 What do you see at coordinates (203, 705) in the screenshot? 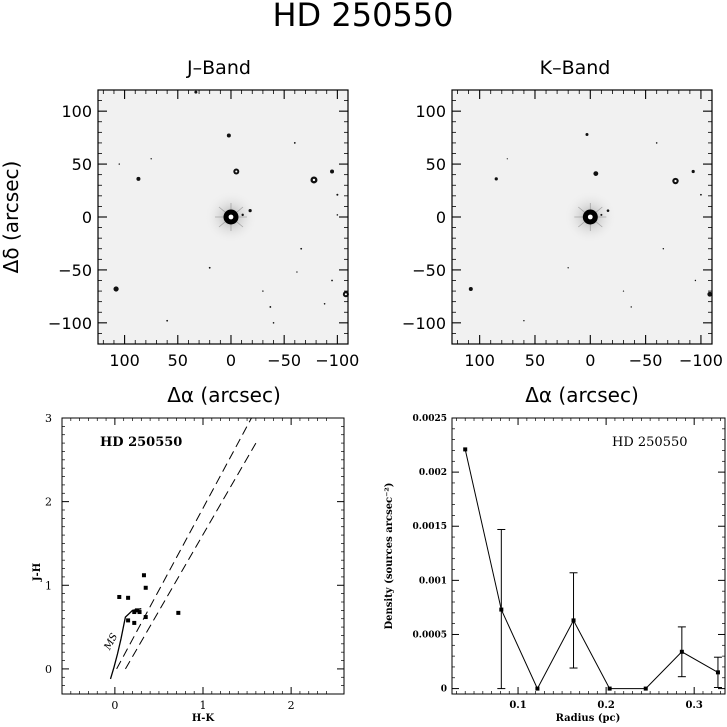
I see `color-color-x-tick-label: 1` at bounding box center [203, 705].